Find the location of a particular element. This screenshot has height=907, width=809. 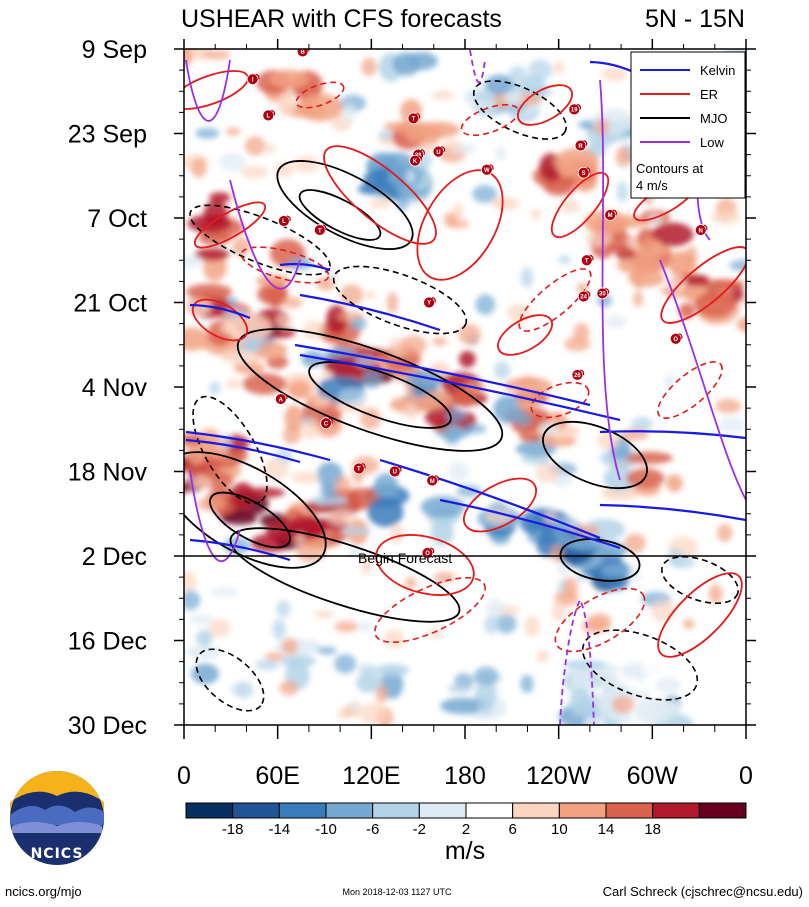

storm-marker: R is located at coordinates (581, 145).